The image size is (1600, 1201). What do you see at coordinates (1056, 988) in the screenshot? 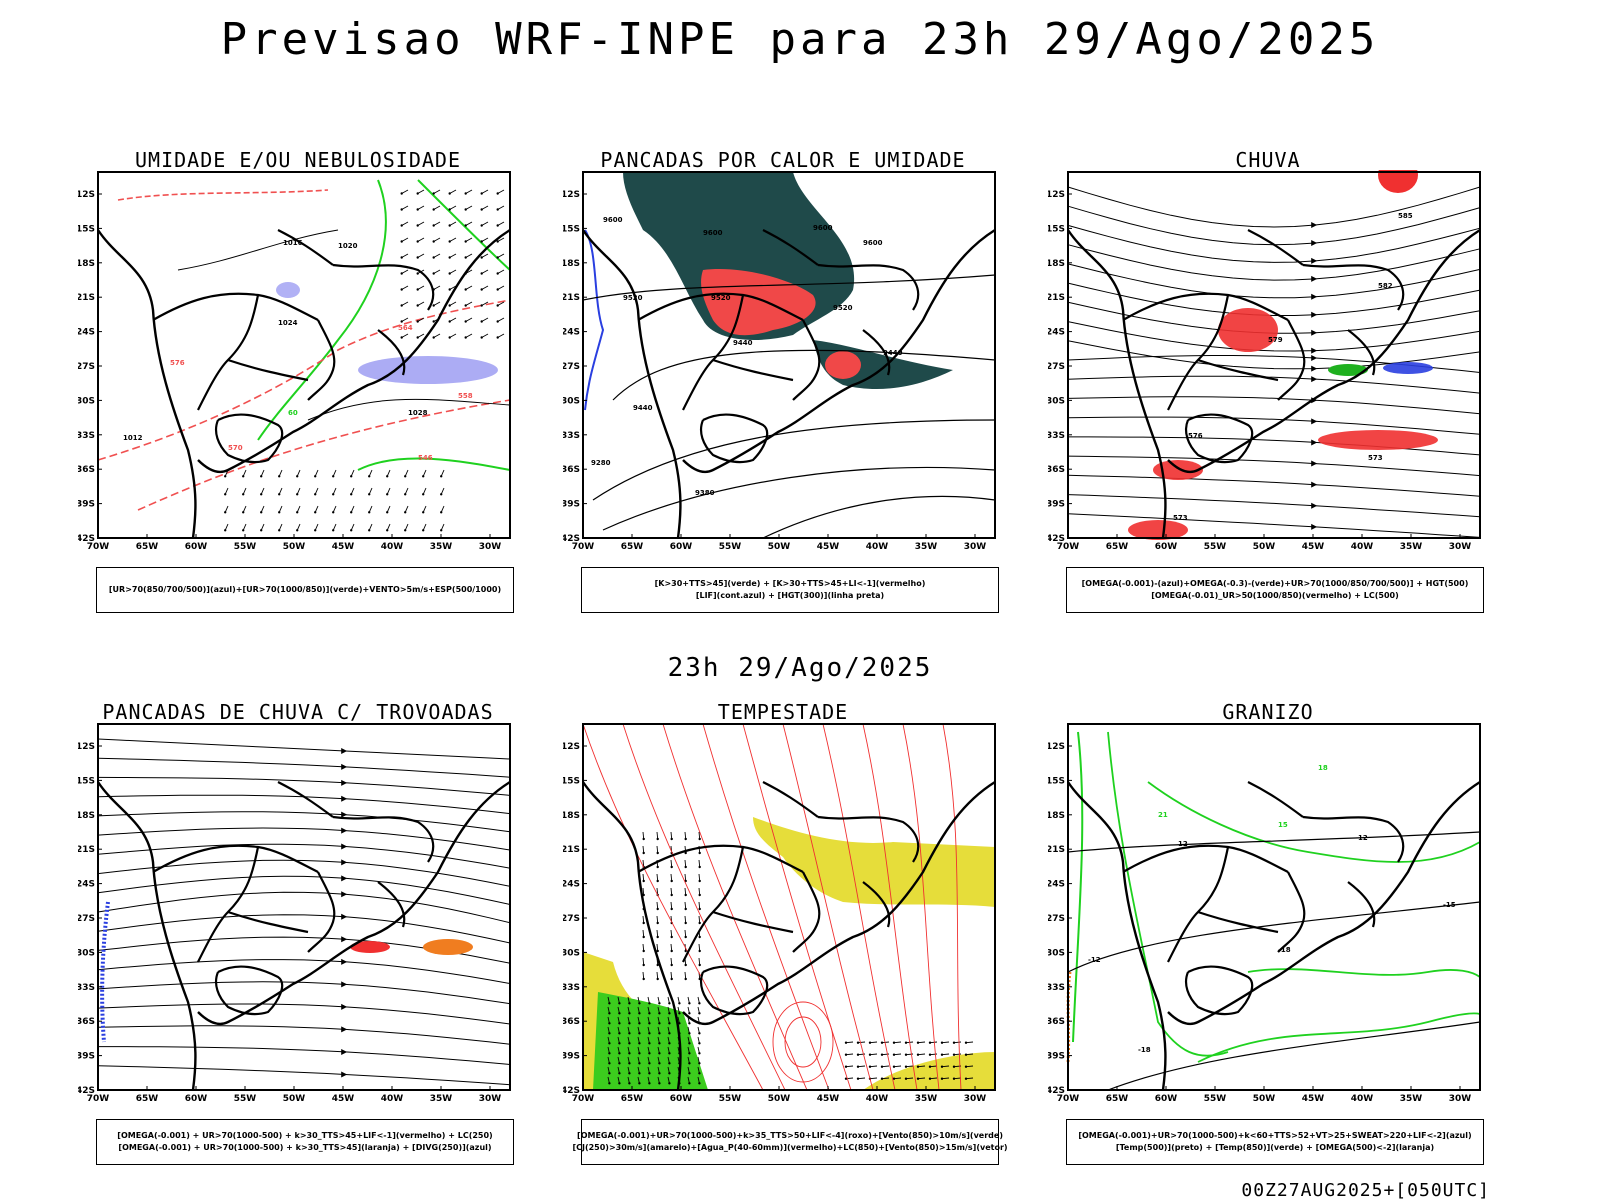
I see `lat-tick-label: 33S` at bounding box center [1056, 988].